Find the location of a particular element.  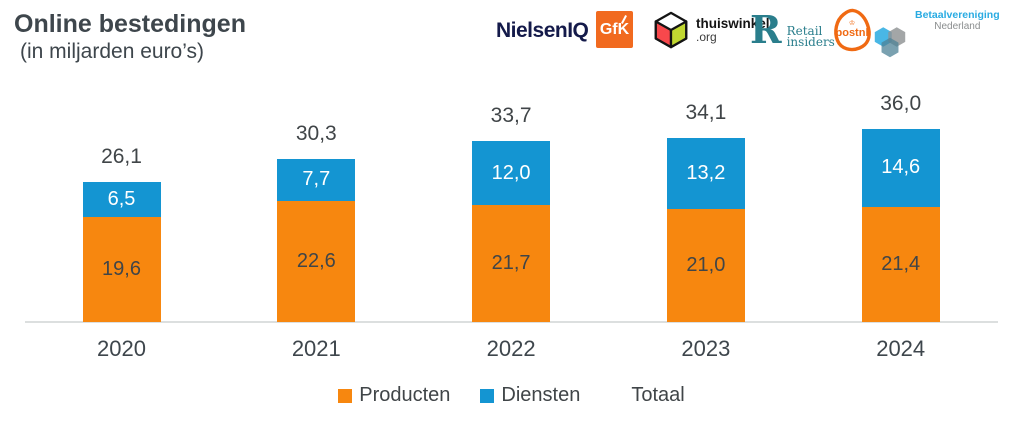

chart-subtitle: (in miljarden euro’s) is located at coordinates (112, 51).